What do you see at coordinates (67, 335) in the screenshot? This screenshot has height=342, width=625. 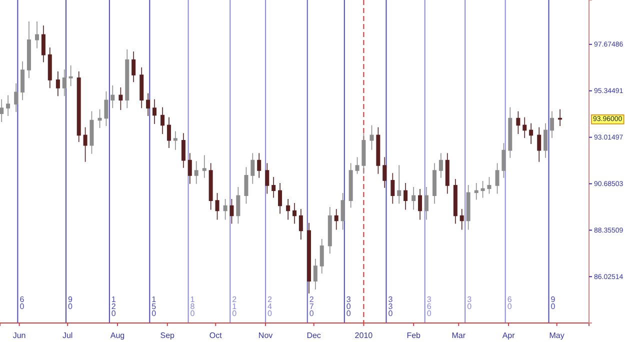 I see `x-tick-label: Jul` at bounding box center [67, 335].